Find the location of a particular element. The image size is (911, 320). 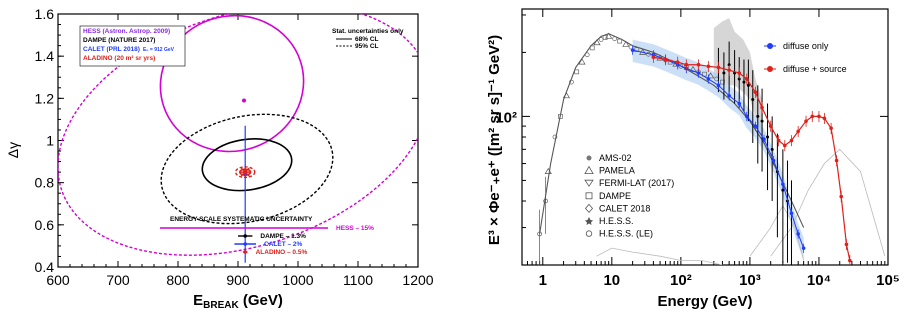

legend-entry: ALADINO (20 m² sr yrs) is located at coordinates (119, 58).